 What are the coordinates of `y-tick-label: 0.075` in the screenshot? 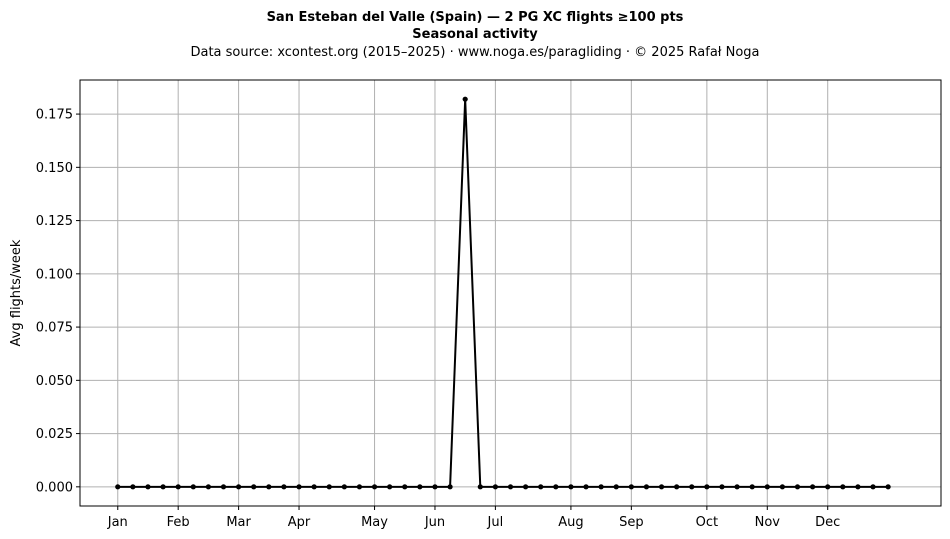 It's located at (54, 328).